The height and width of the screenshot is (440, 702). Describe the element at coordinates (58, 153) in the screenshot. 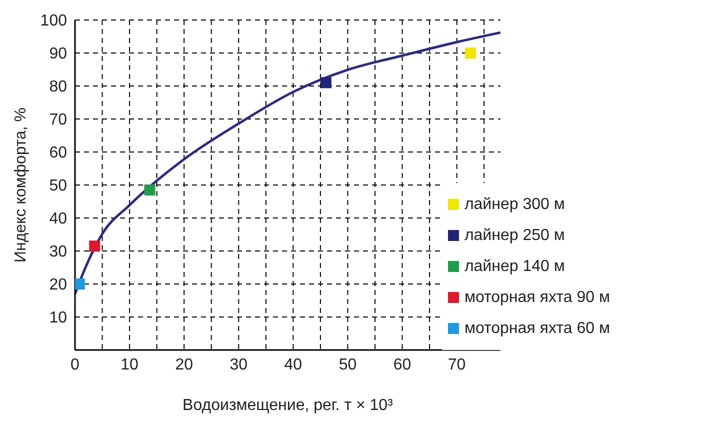

I see `y-tick-label: 60` at that location.